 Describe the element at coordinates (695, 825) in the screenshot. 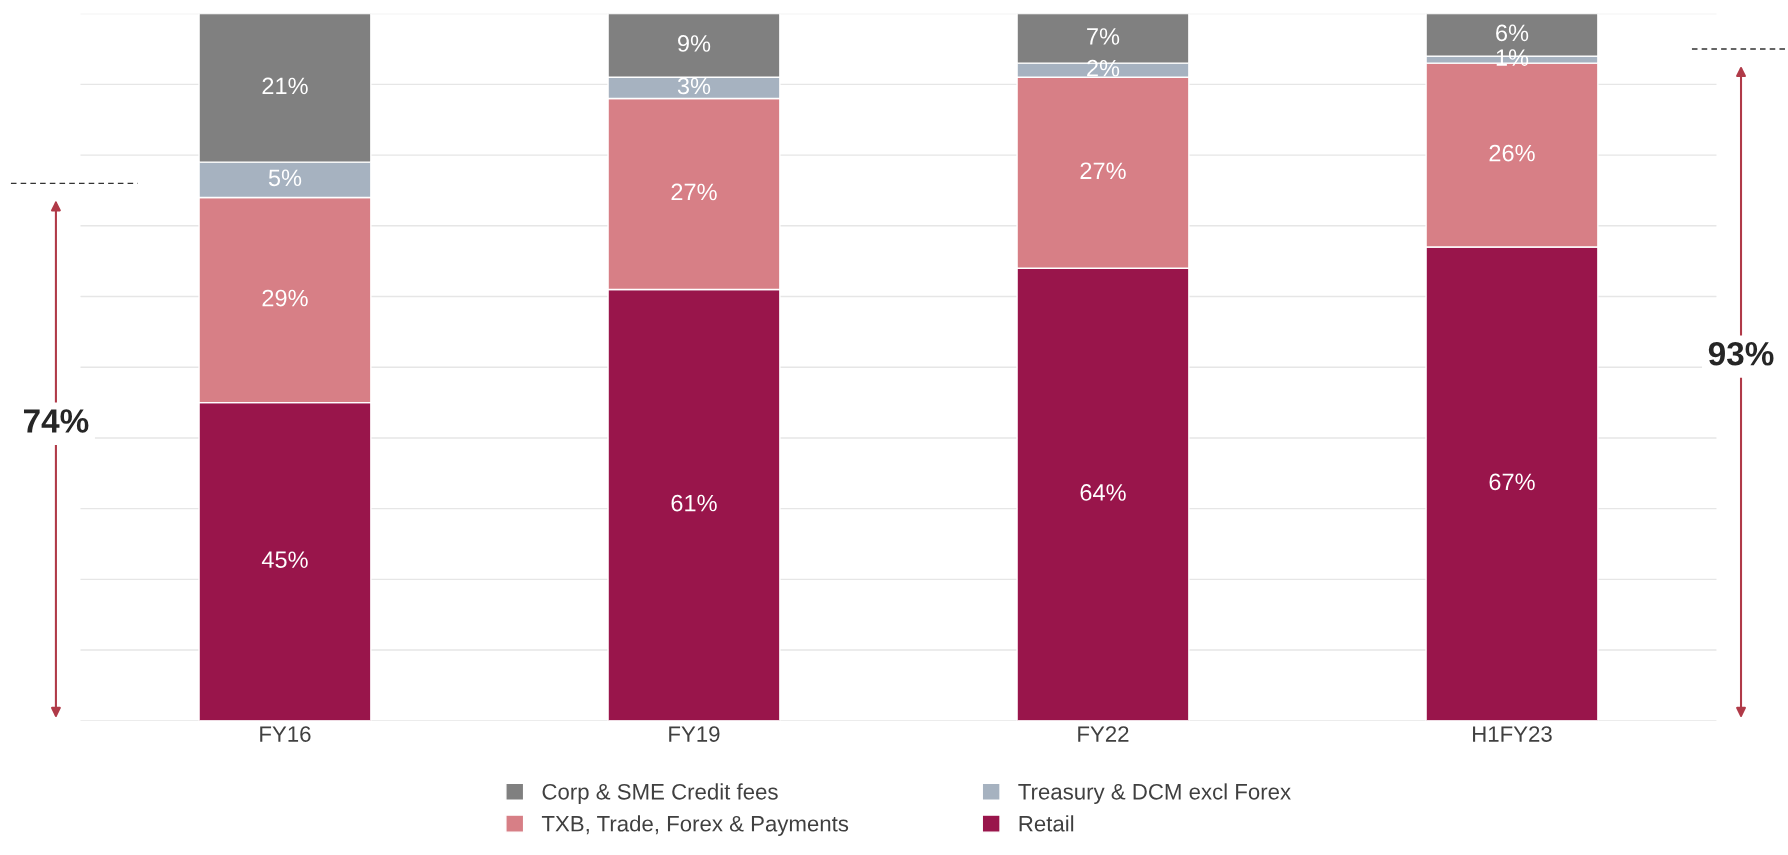

I see `legend-label: TXB, Trade, Forex & Payments` at that location.